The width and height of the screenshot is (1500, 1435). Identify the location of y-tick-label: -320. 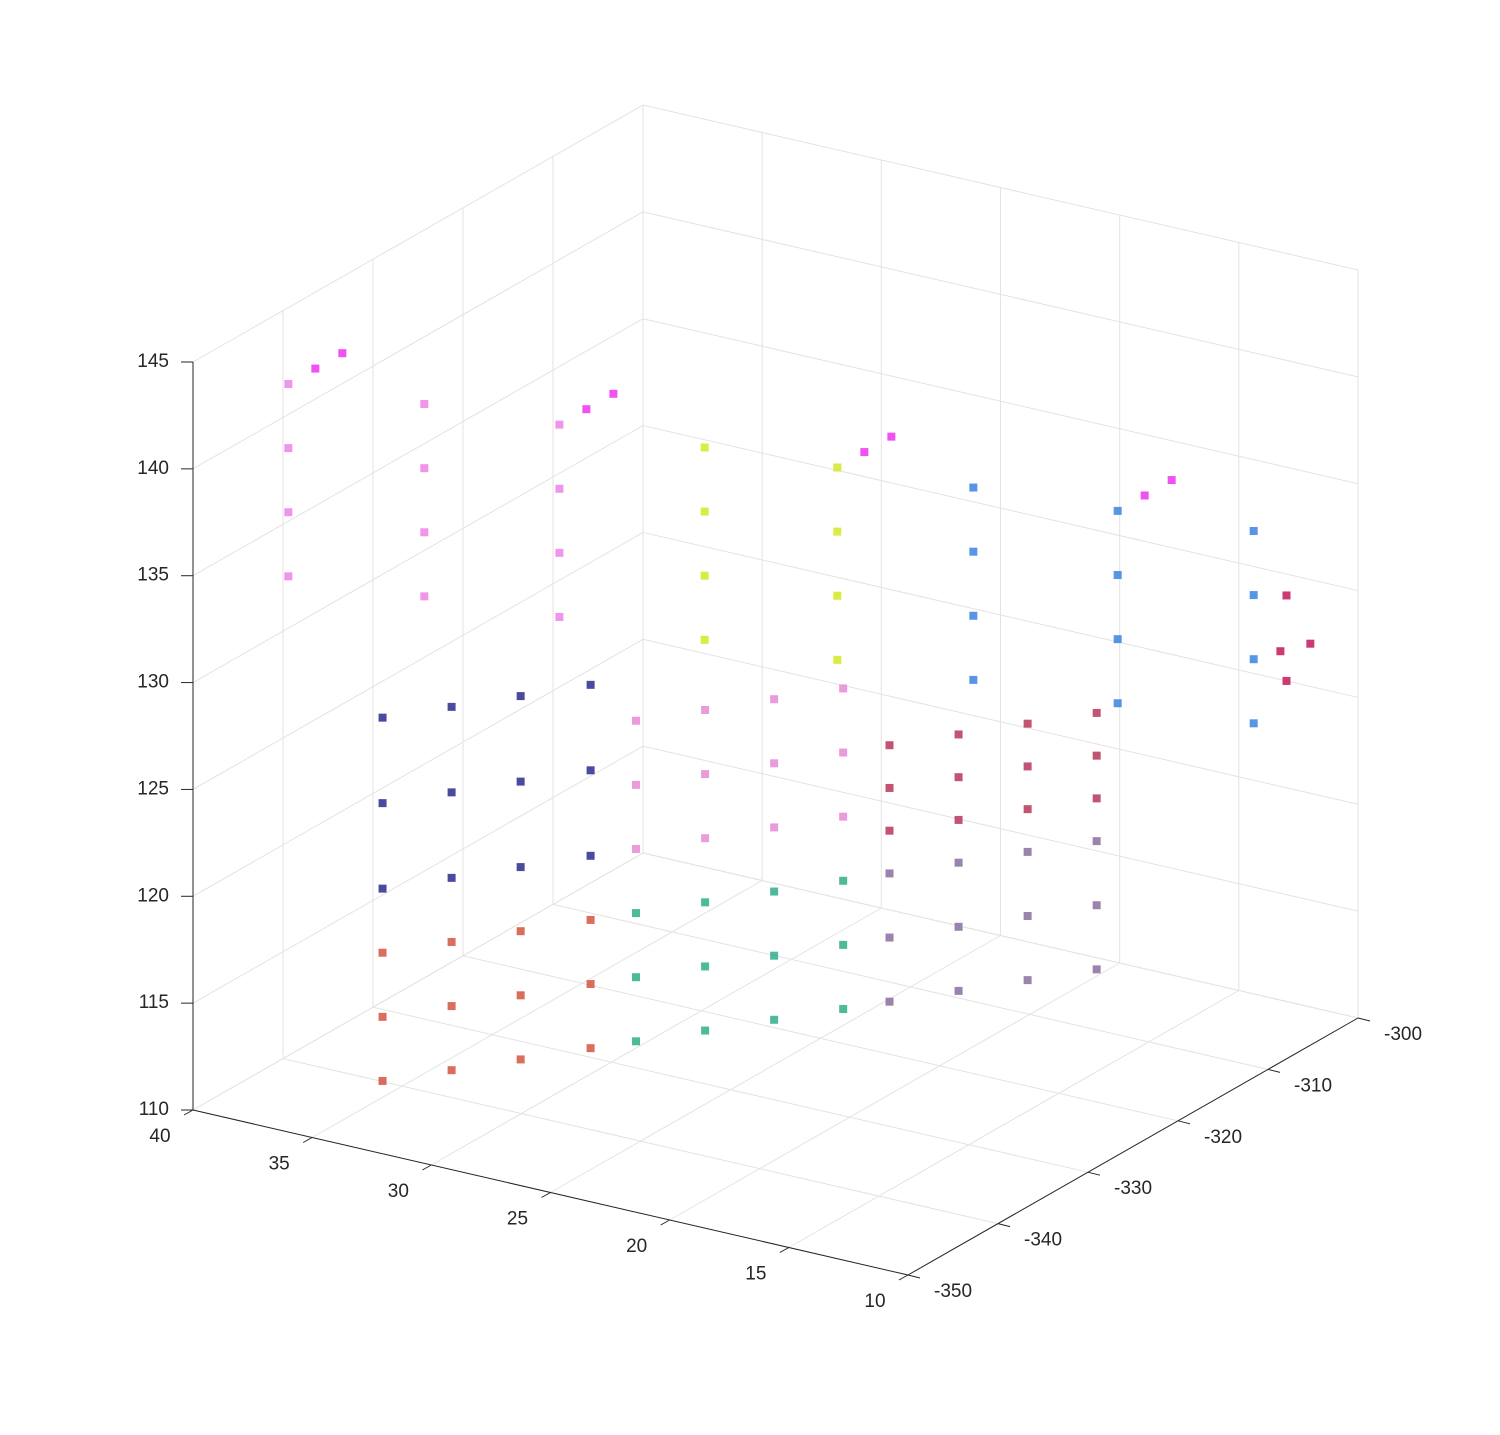
(1223, 1137).